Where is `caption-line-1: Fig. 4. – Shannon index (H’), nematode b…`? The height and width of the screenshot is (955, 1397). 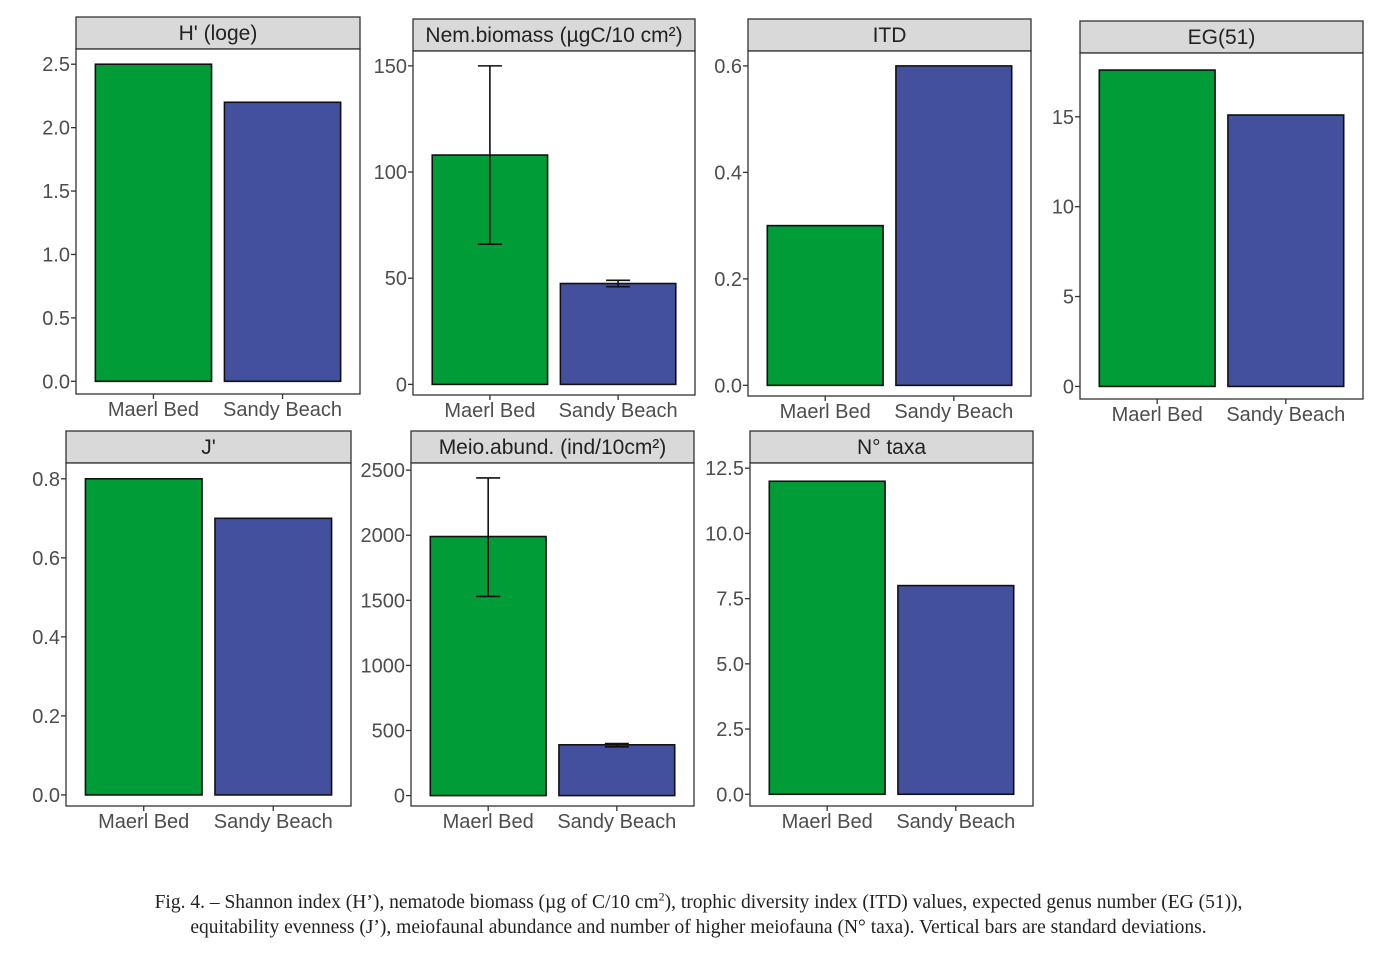
caption-line-1: Fig. 4. – Shannon index (H’), nematode b… is located at coordinates (698, 901).